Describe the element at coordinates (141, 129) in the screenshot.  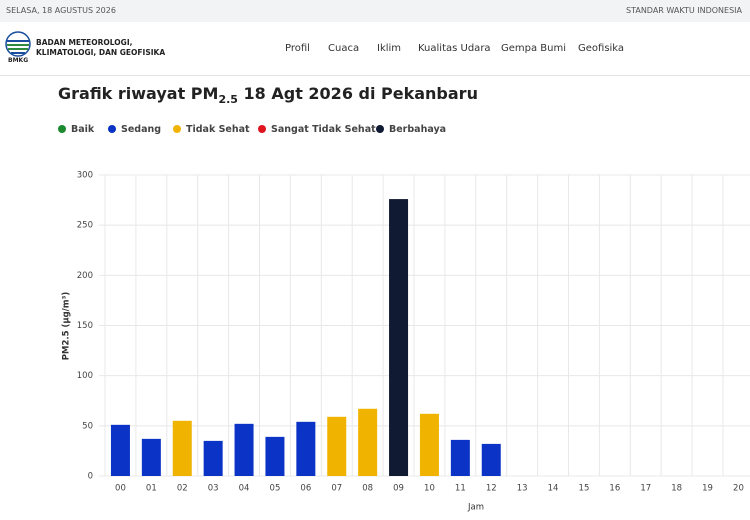
I see `legend-label: Sedang` at that location.